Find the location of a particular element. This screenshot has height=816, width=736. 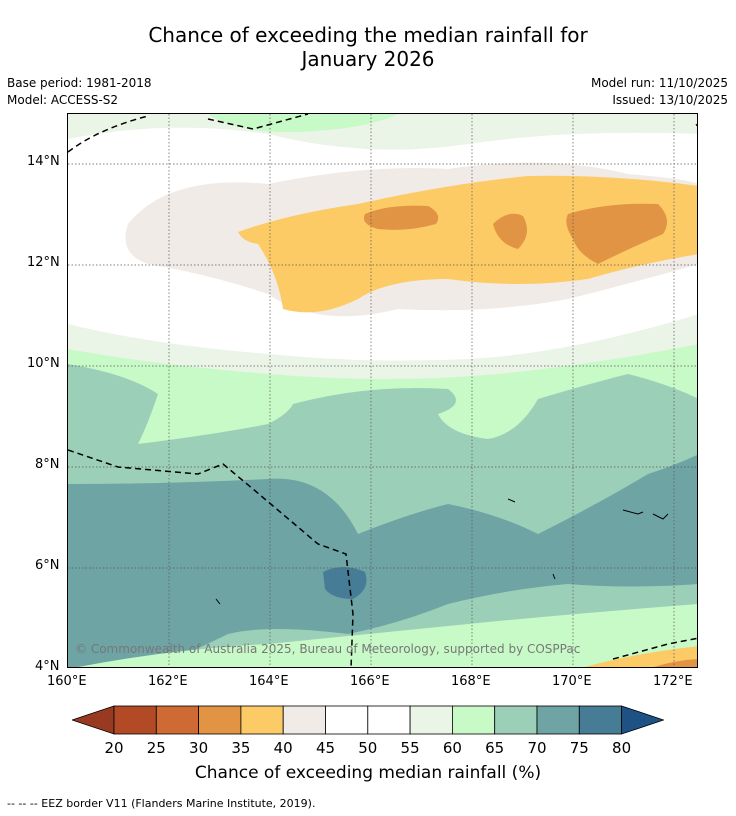

colorbar-tick-label: 75 is located at coordinates (579, 748).